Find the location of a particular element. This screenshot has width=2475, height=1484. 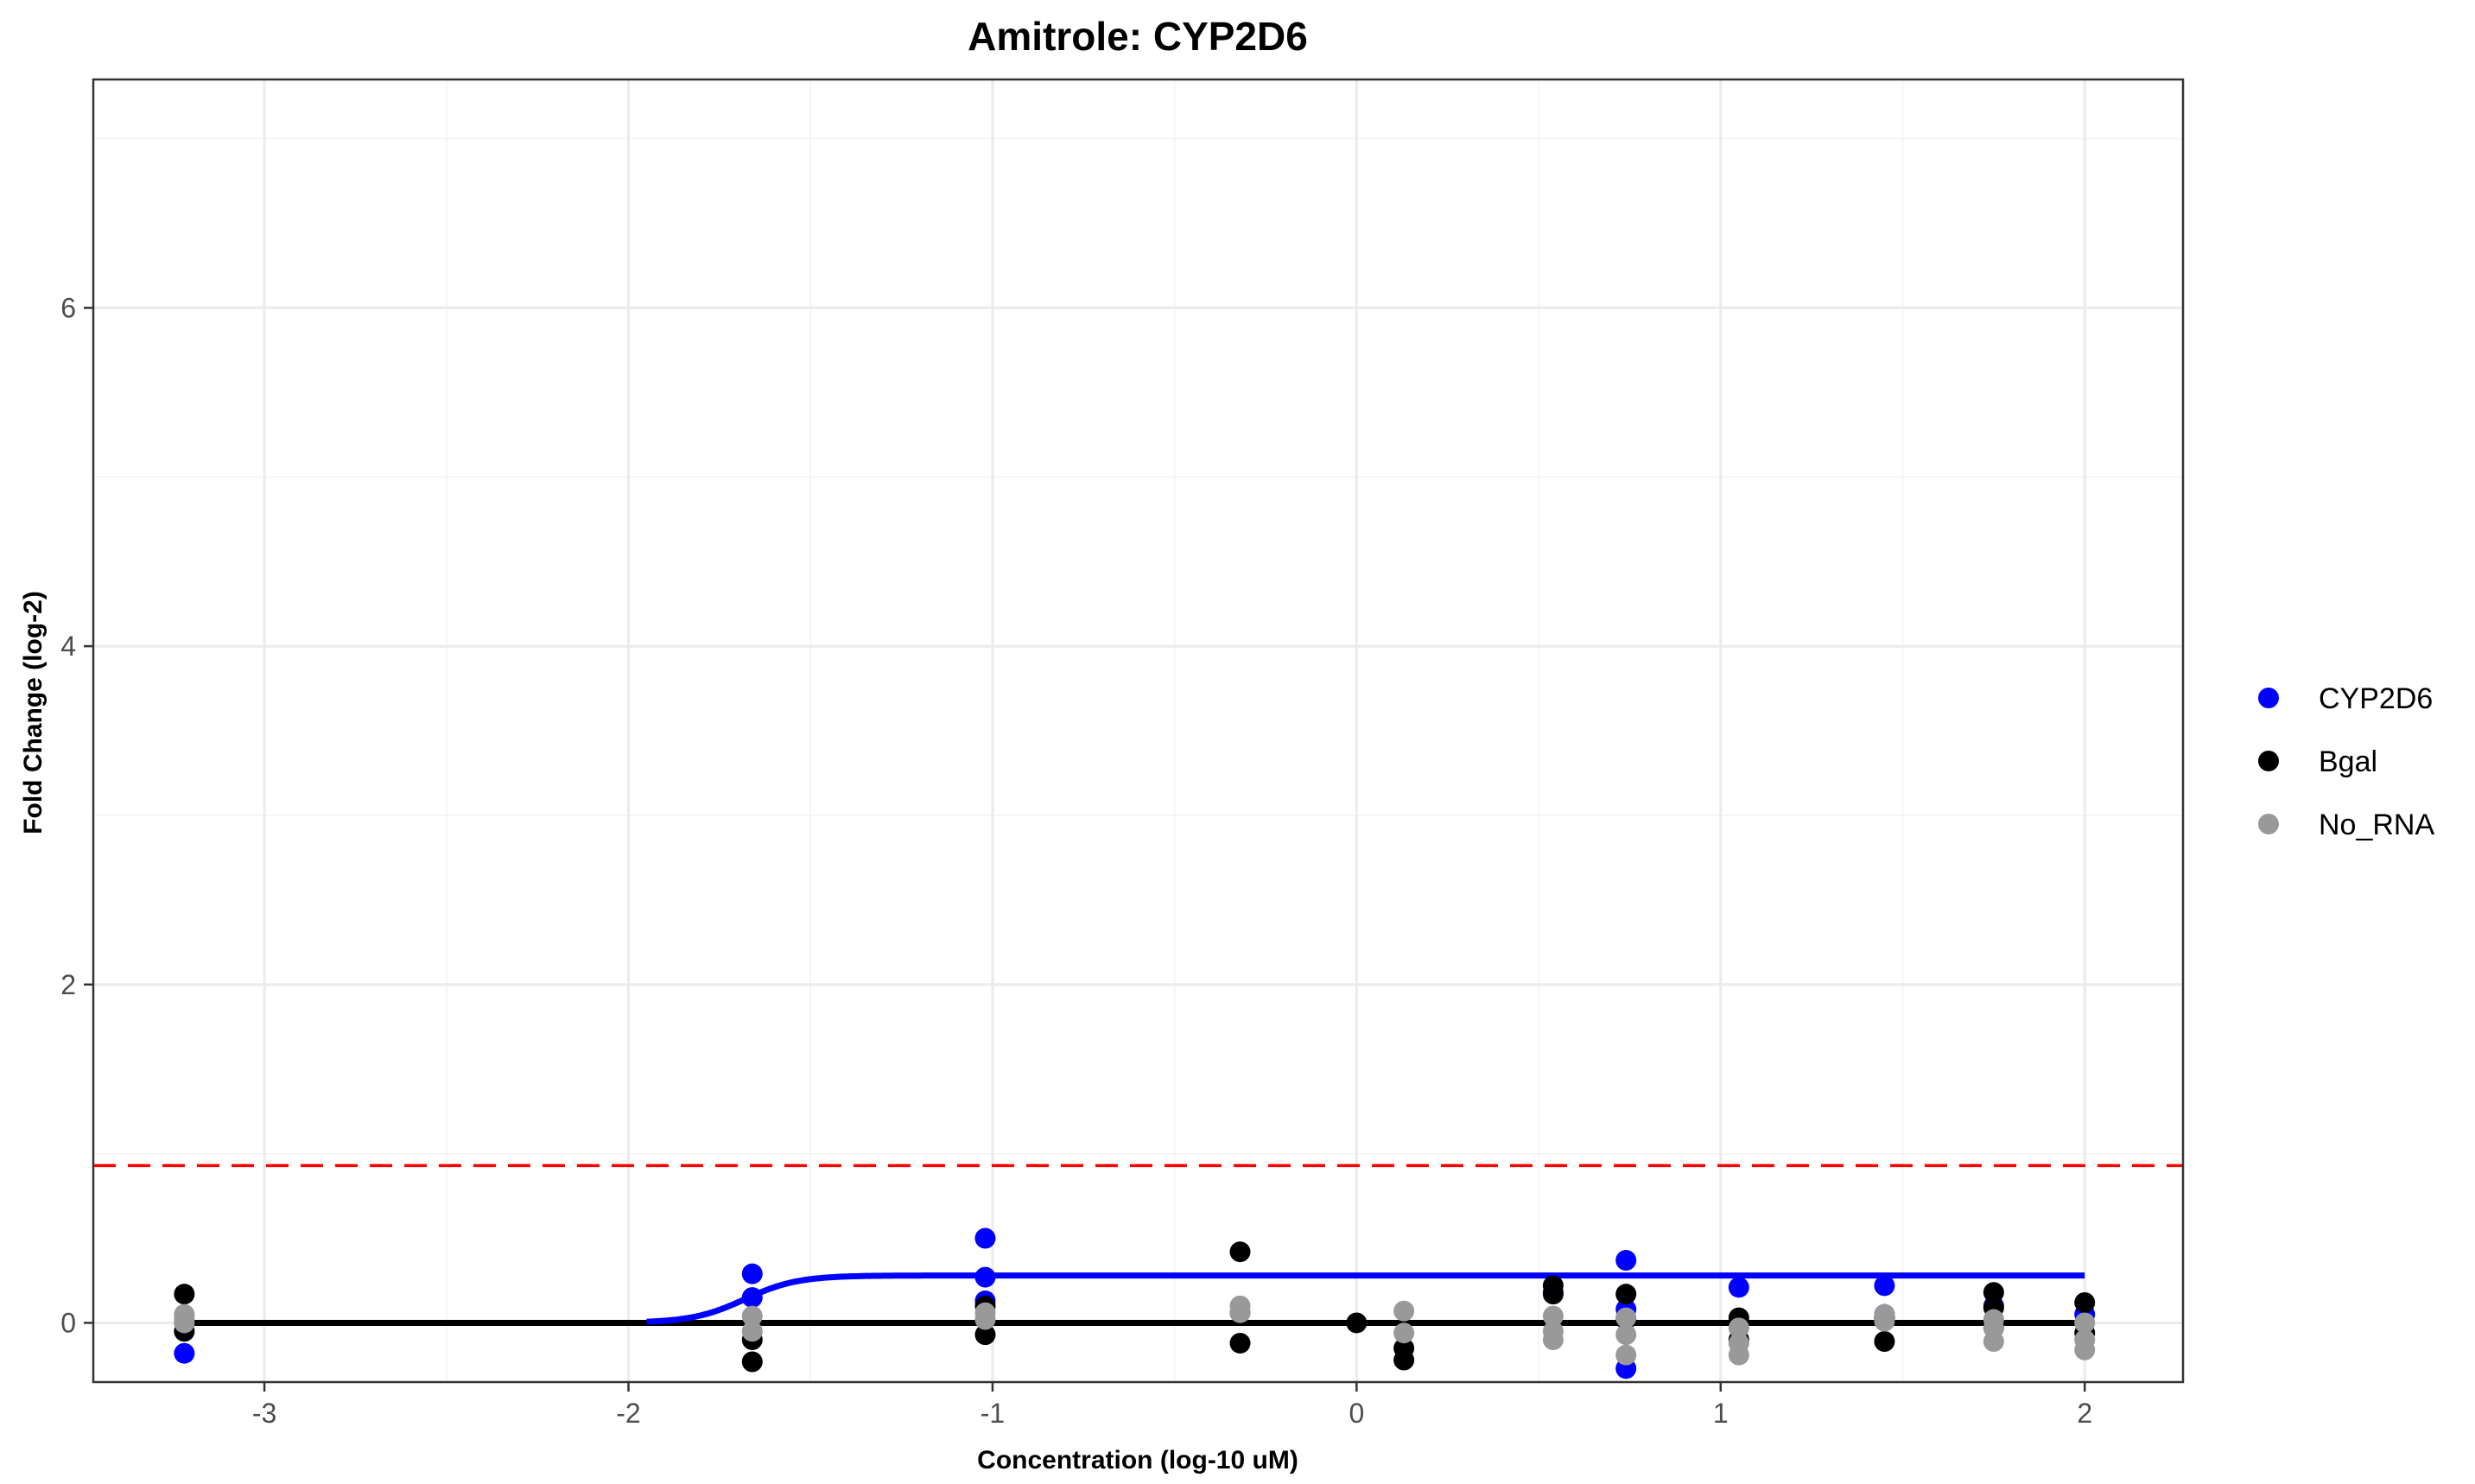

y-tick-label: 0 is located at coordinates (68, 1322).